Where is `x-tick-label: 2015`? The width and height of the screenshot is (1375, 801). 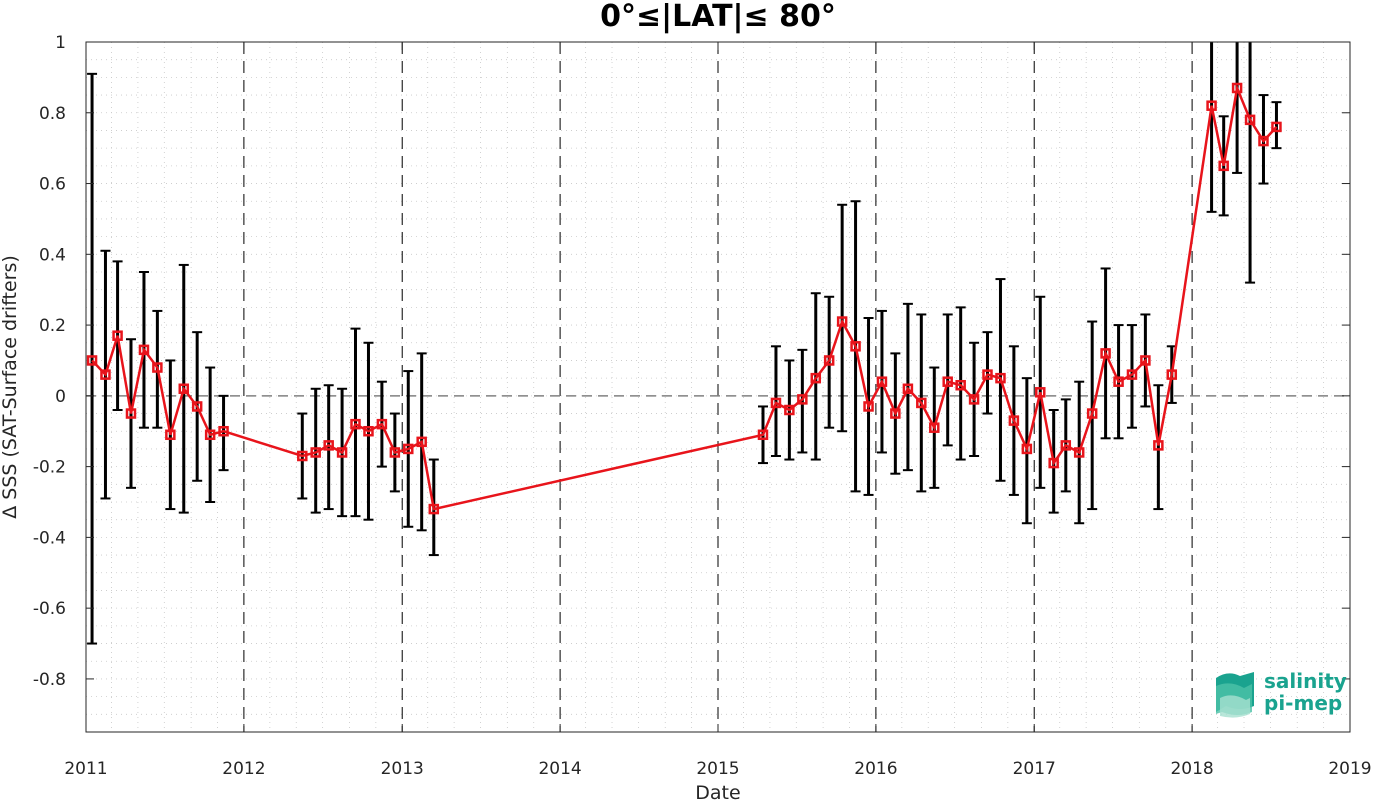 x-tick-label: 2015 is located at coordinates (717, 769).